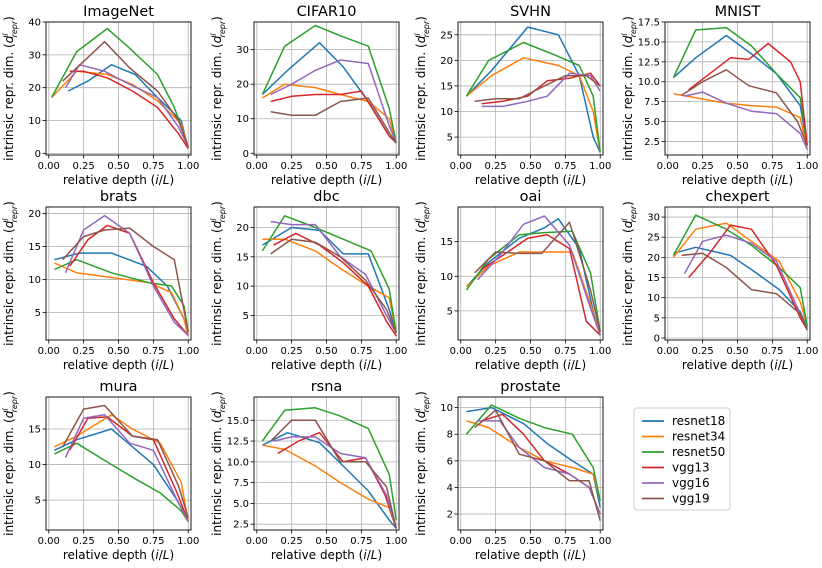  I want to click on y-tick-label: 20, so click(34, 88).